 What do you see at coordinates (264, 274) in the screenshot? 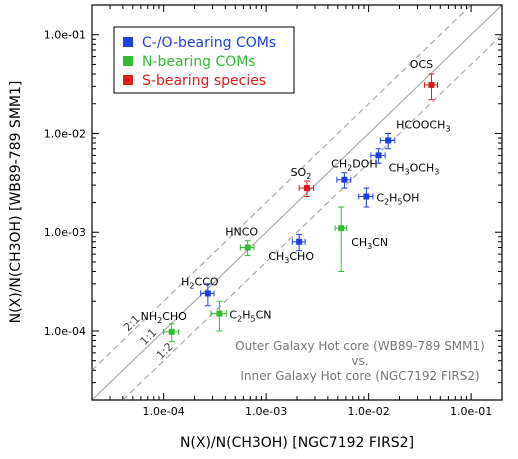
I see `series-1: NH2​CHO C2​H5​CN HNCO CH3​CN` at bounding box center [264, 274].